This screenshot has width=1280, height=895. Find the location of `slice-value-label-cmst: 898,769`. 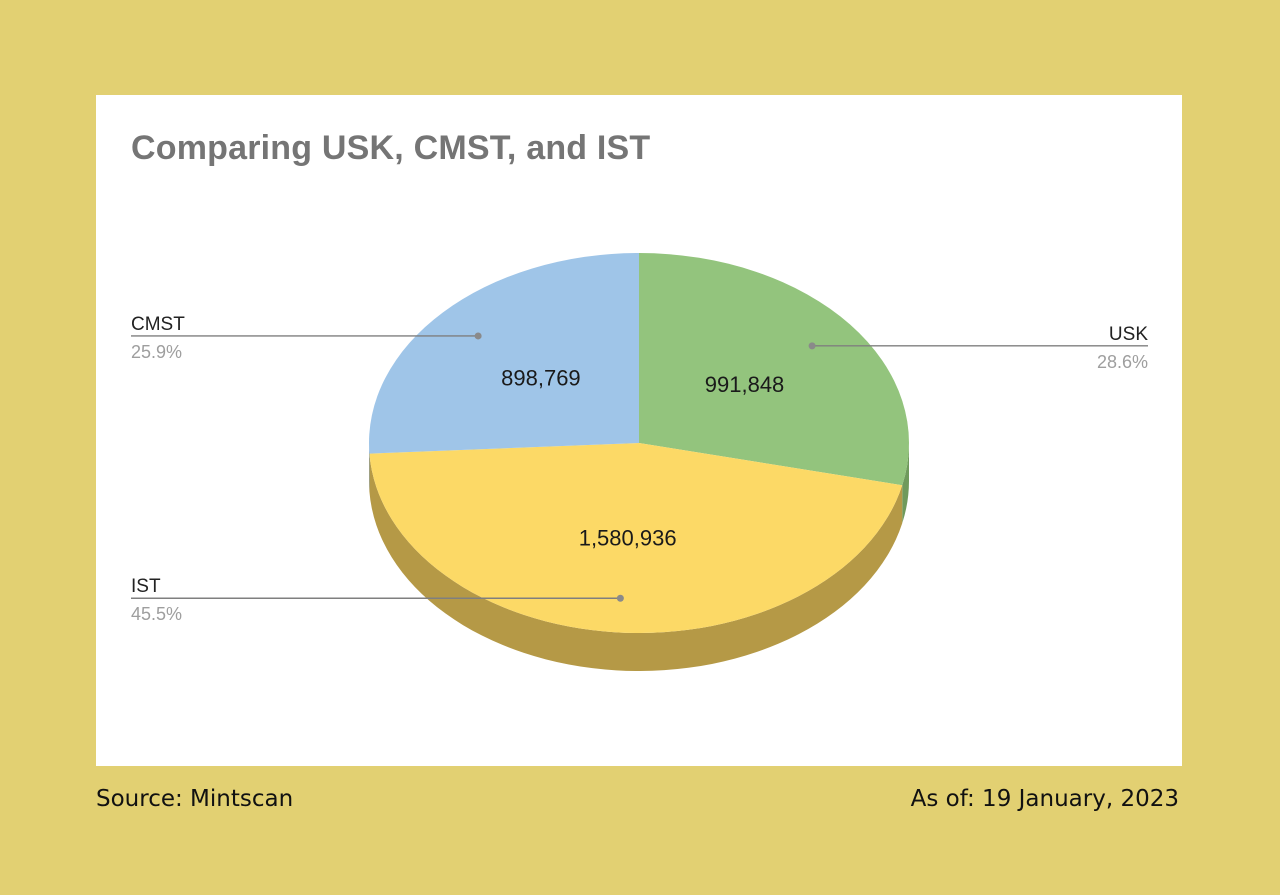

slice-value-label-cmst: 898,769 is located at coordinates (541, 378).